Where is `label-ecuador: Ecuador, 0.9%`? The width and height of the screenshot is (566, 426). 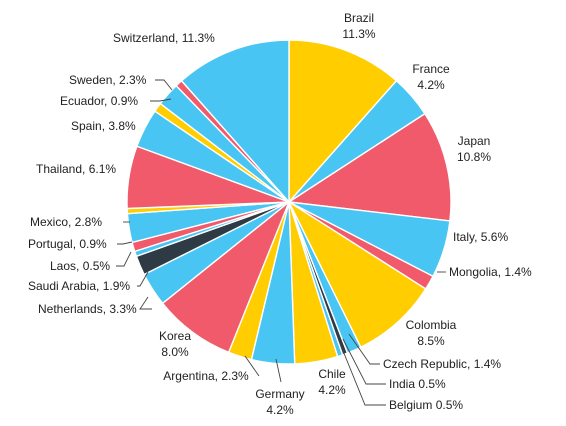
label-ecuador: Ecuador, 0.9% is located at coordinates (99, 101).